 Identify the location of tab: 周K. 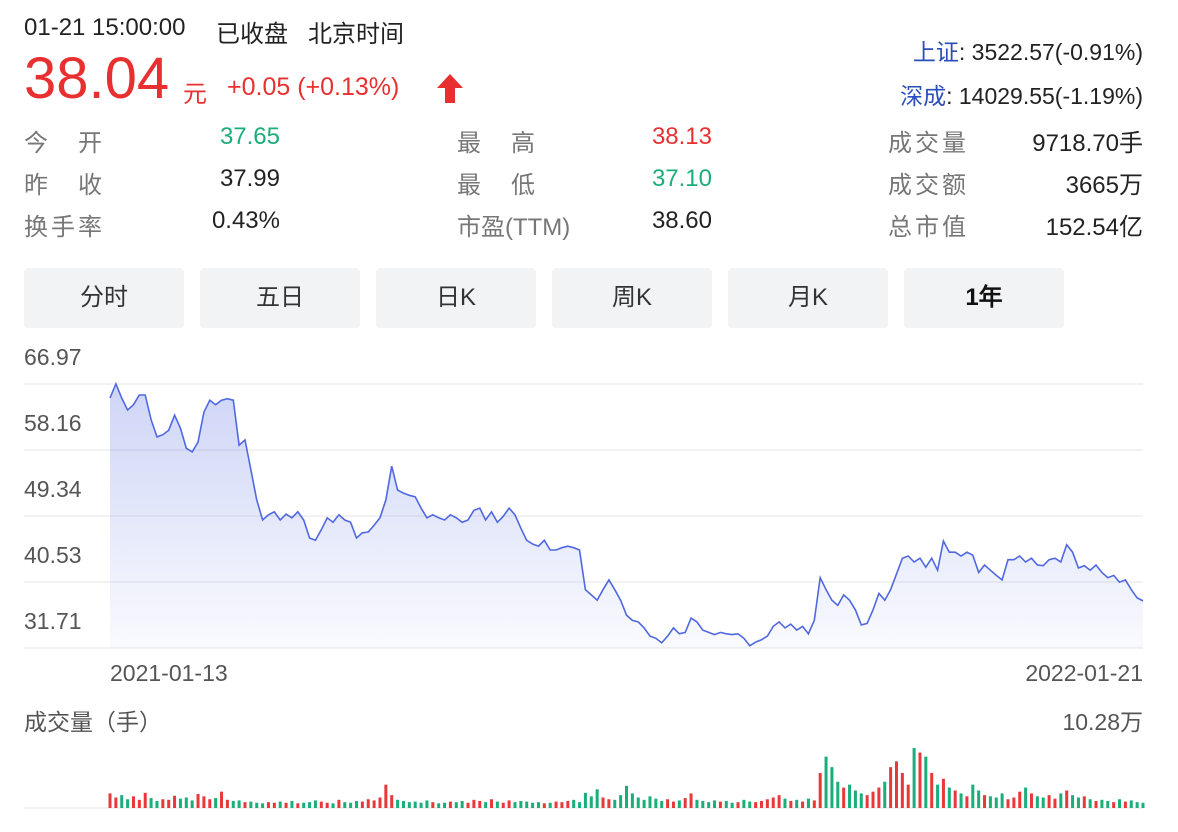
(632, 298).